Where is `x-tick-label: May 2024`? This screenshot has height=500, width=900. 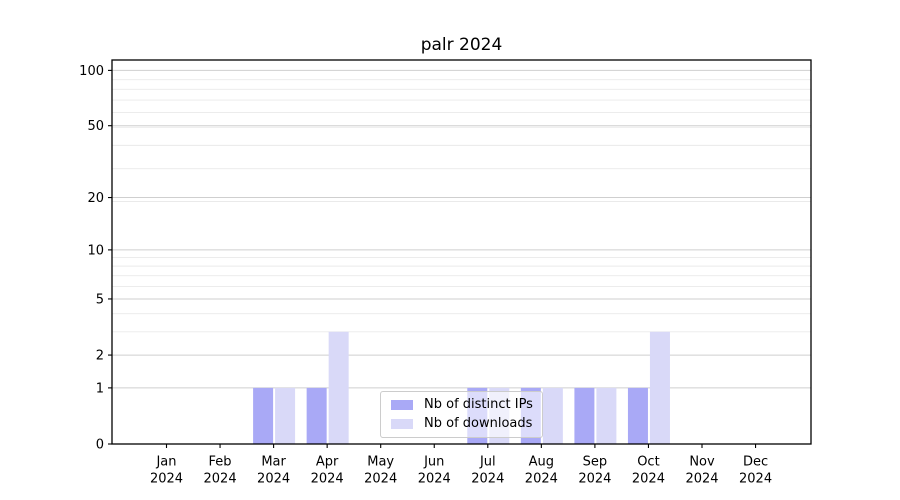 x-tick-label: May 2024 is located at coordinates (380, 471).